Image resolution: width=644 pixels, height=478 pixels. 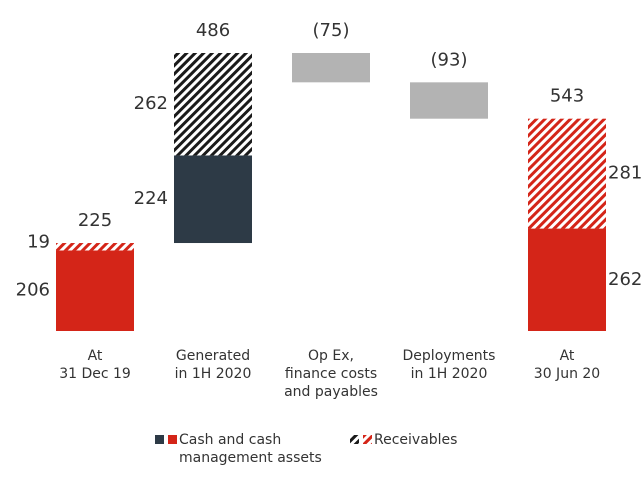 I want to click on total-label: 225, so click(x=95, y=220).